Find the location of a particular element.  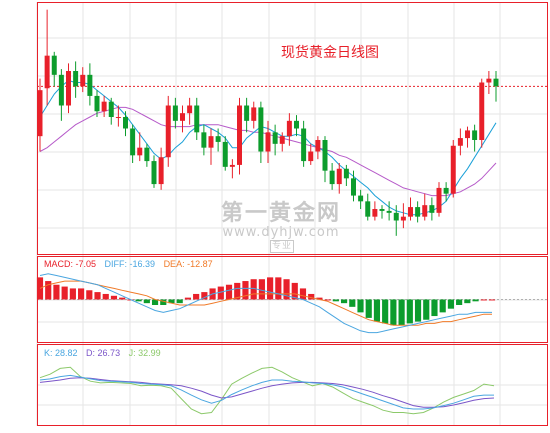

legend-d: D: 26.73 is located at coordinates (103, 353).